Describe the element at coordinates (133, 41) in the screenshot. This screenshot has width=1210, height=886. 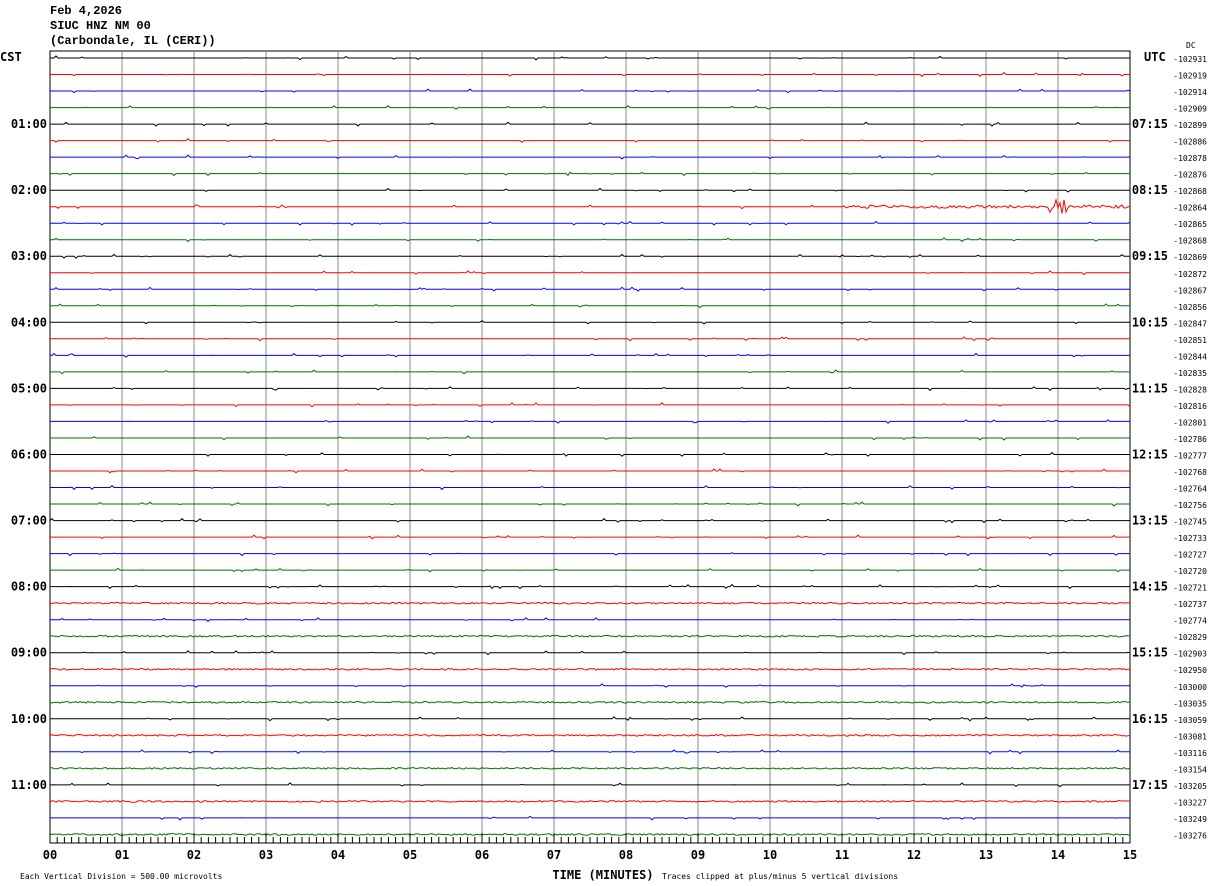
I see `location-label: (Carbondale, IL (CERI))` at that location.